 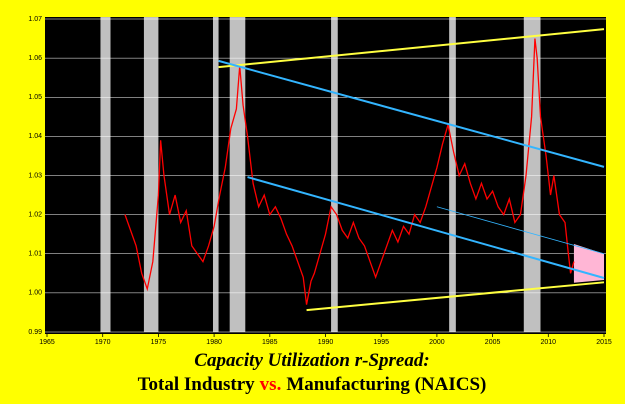 What do you see at coordinates (588, 263) in the screenshot?
I see `forecast-band` at bounding box center [588, 263].